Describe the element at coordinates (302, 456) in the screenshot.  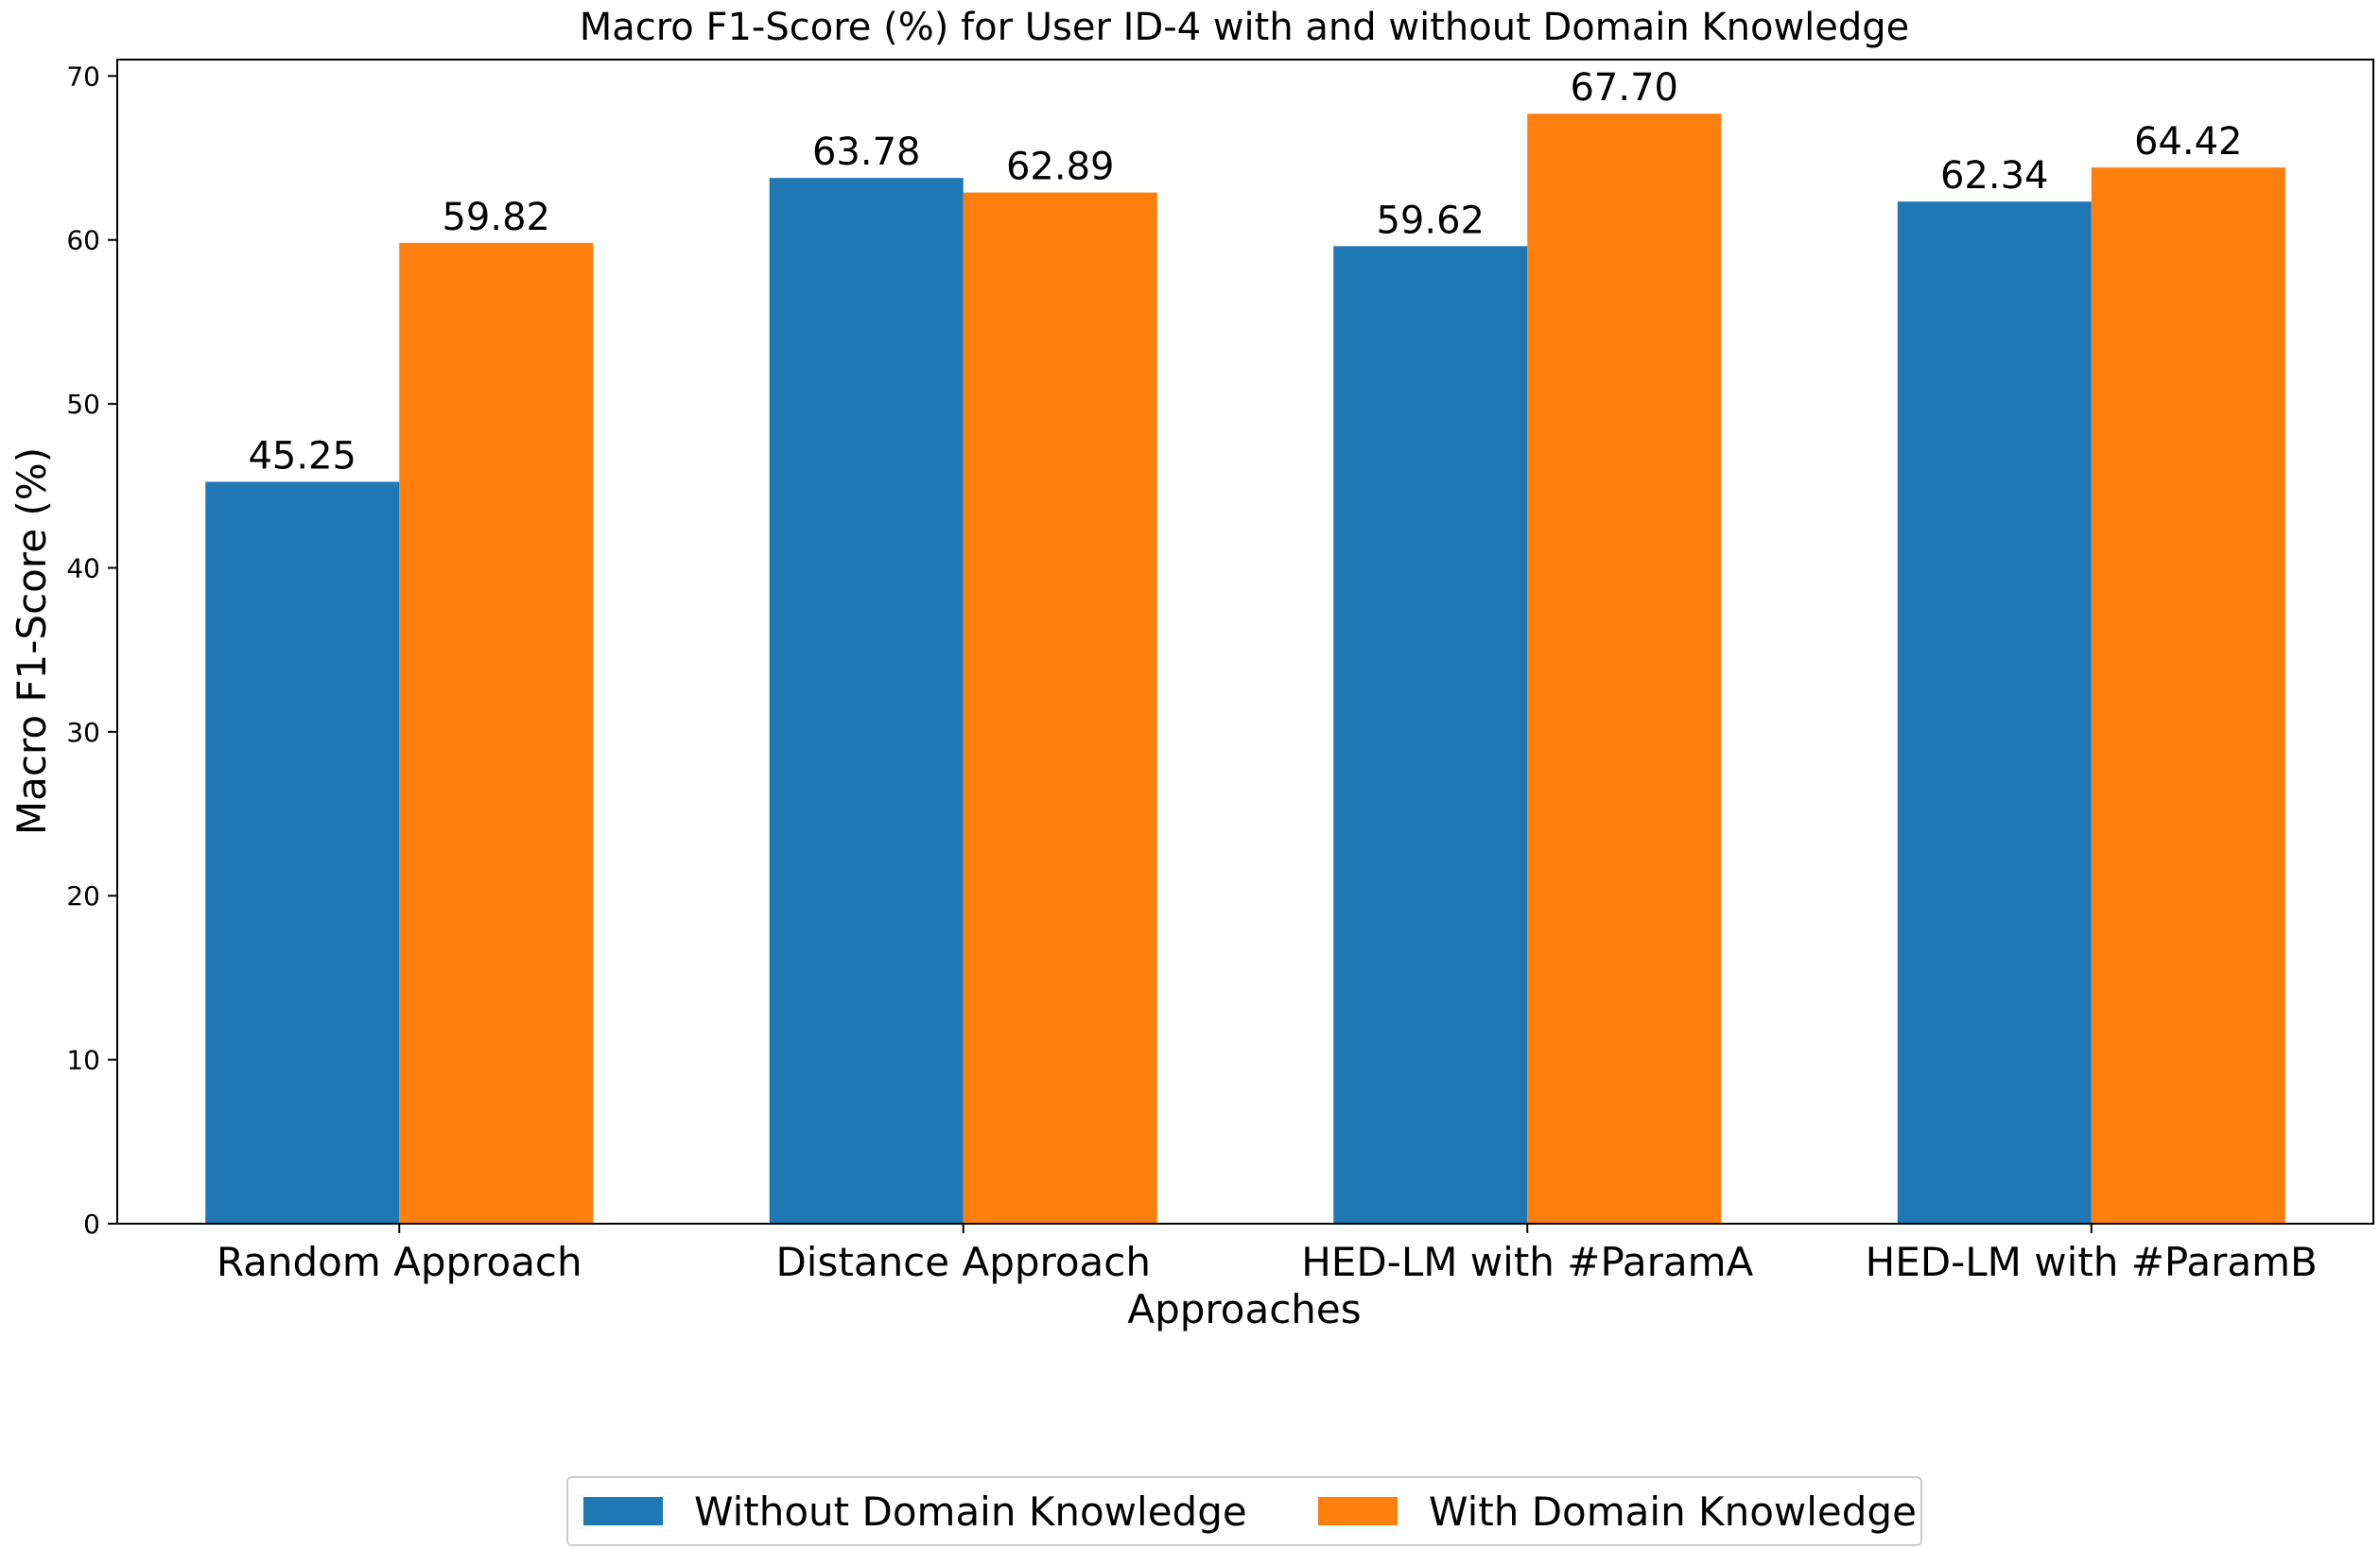
I see `bar-value-label: 45.25` at that location.